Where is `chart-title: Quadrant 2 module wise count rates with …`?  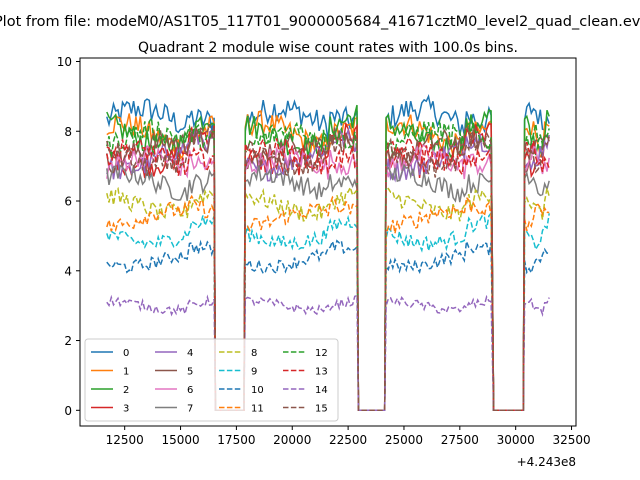 chart-title: Quadrant 2 module wise count rates with … is located at coordinates (328, 48).